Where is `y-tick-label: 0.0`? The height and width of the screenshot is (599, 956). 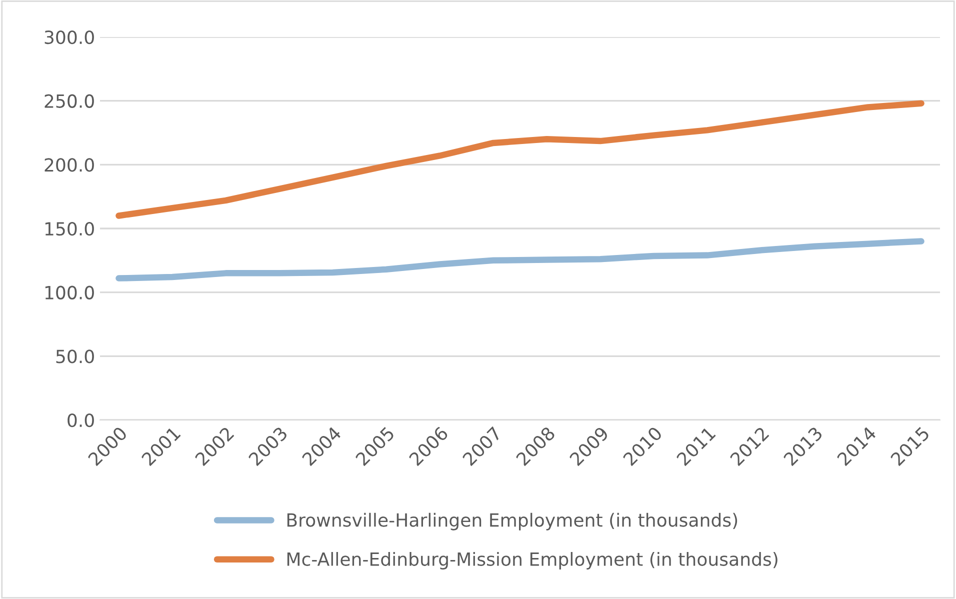 y-tick-label: 0.0 is located at coordinates (81, 420).